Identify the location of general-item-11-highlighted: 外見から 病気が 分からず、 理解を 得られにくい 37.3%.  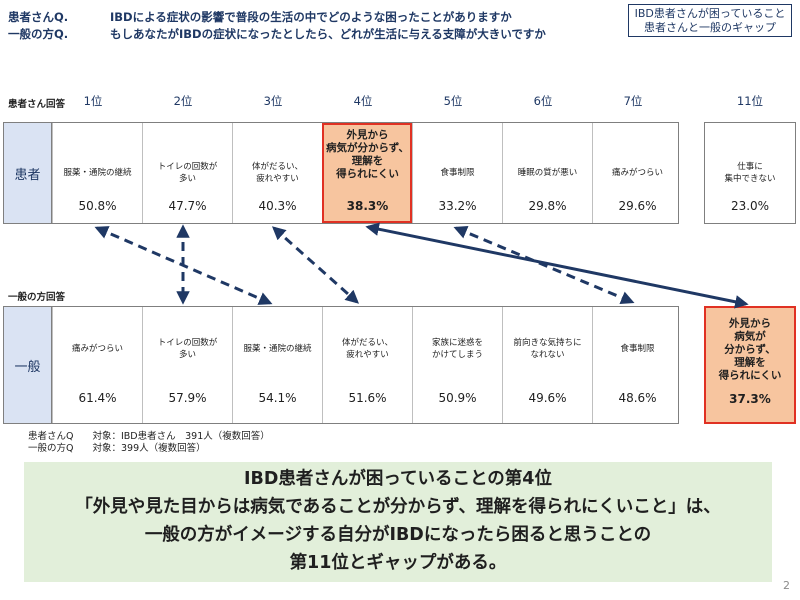
(750, 365).